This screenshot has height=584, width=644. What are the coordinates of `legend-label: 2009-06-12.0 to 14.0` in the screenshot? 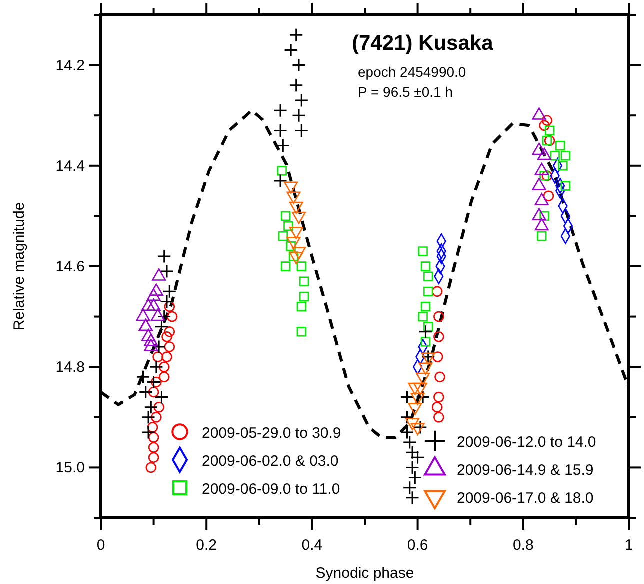 It's located at (526, 442).